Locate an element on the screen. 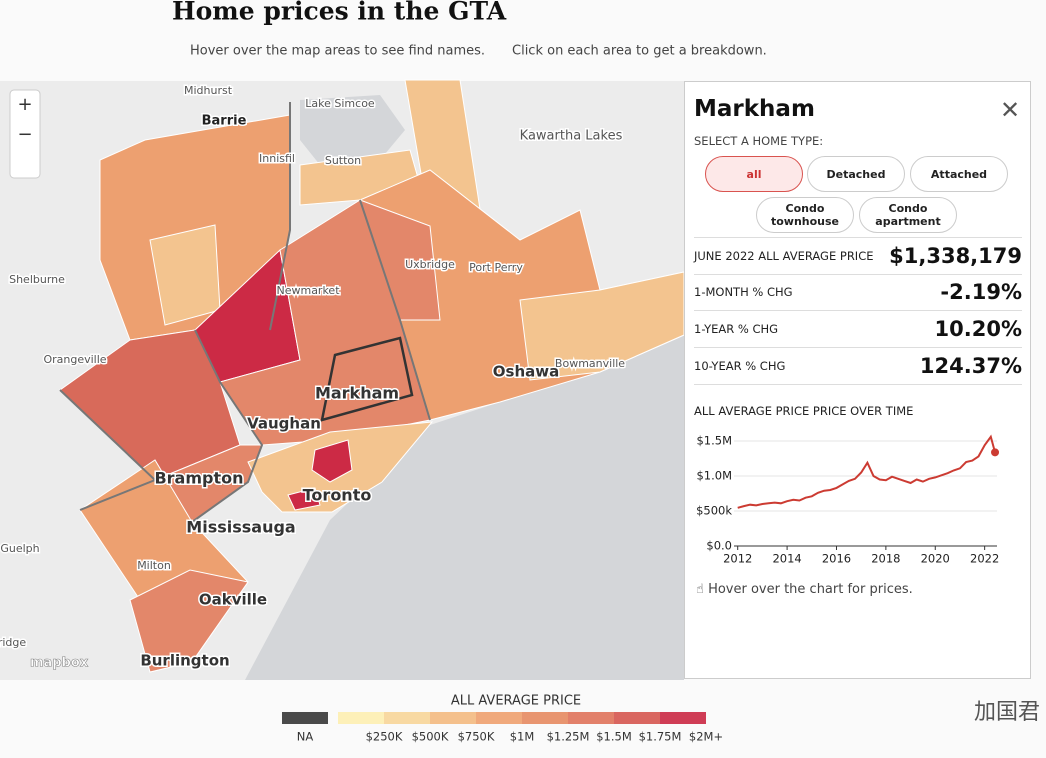  zoom-control is located at coordinates (25, 134).